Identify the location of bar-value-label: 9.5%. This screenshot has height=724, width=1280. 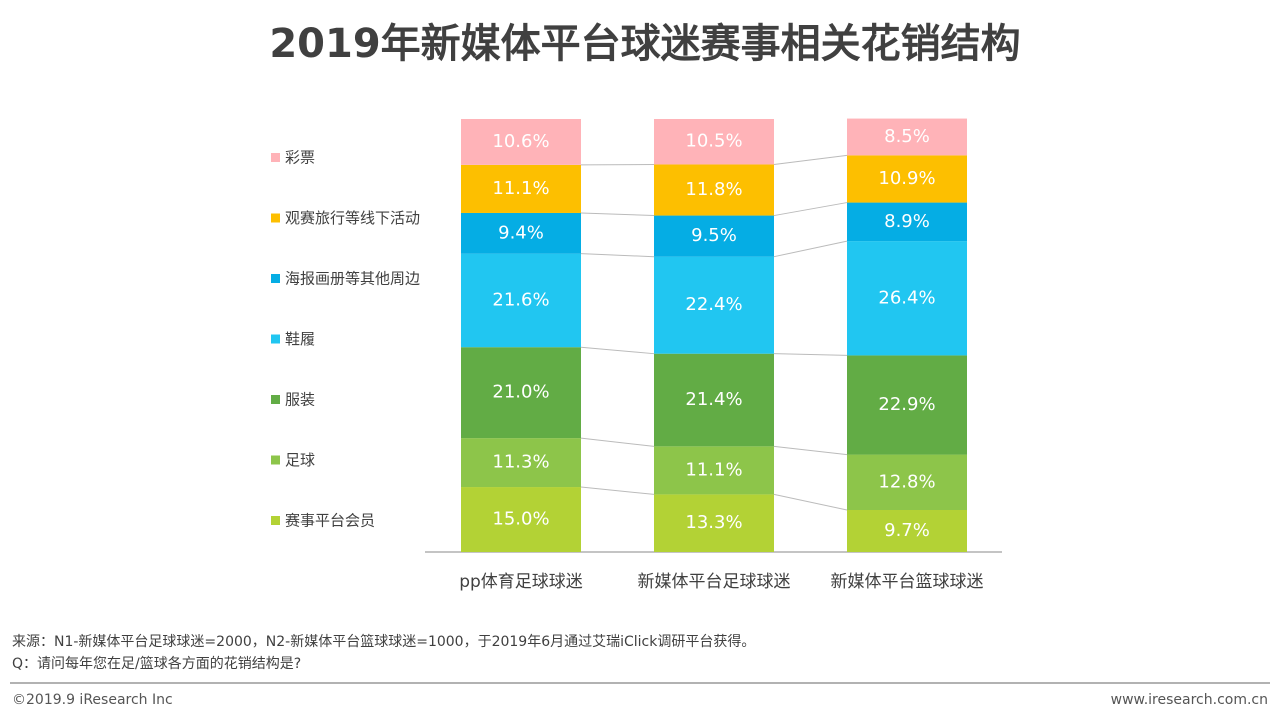
(714, 235).